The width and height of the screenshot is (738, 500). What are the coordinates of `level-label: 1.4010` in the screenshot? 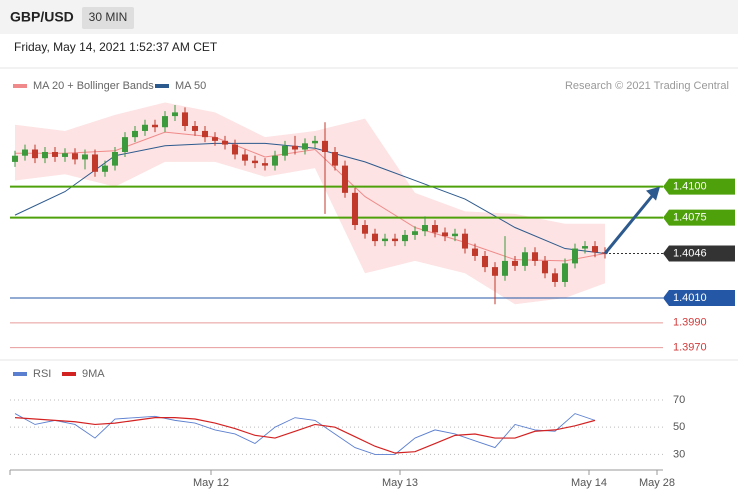 It's located at (690, 298).